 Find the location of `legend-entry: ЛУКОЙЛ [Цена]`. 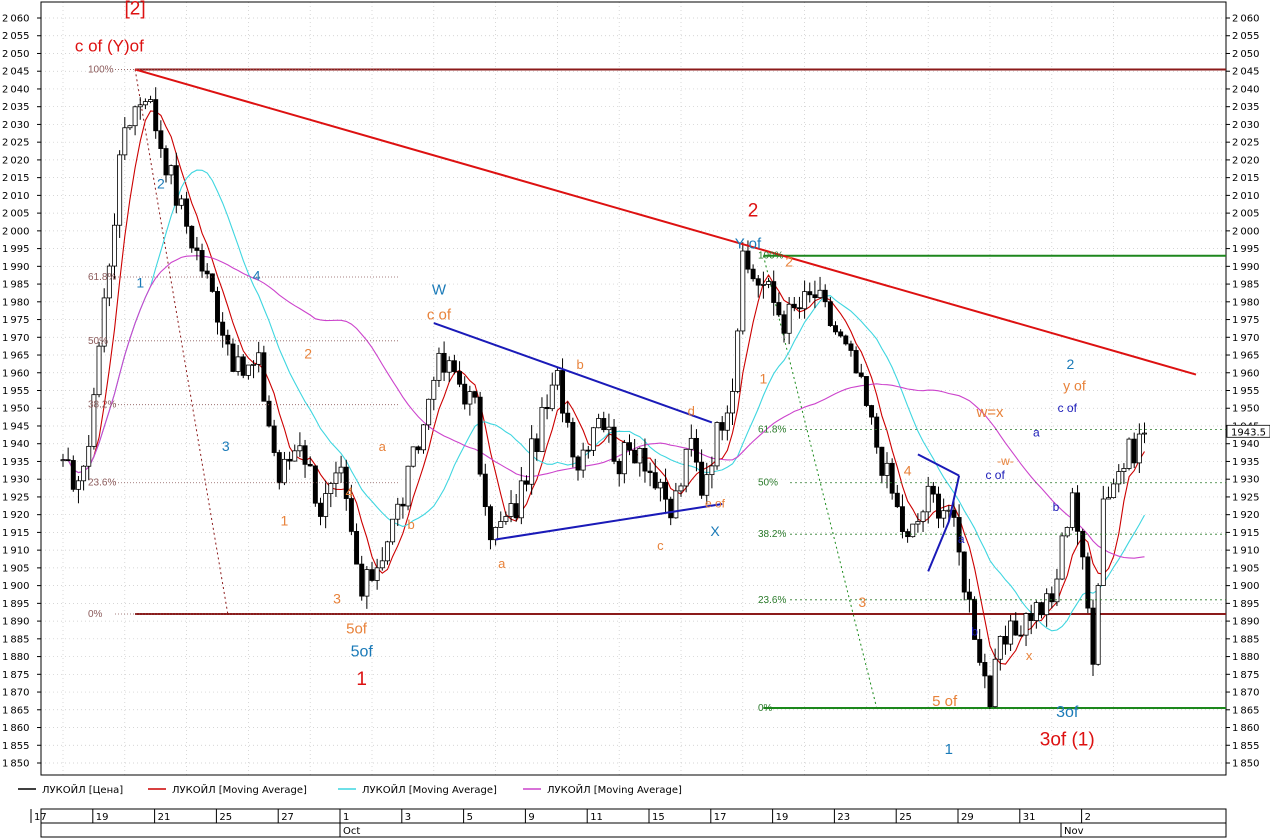

legend-entry: ЛУКОЙЛ [Цена] is located at coordinates (82, 789).